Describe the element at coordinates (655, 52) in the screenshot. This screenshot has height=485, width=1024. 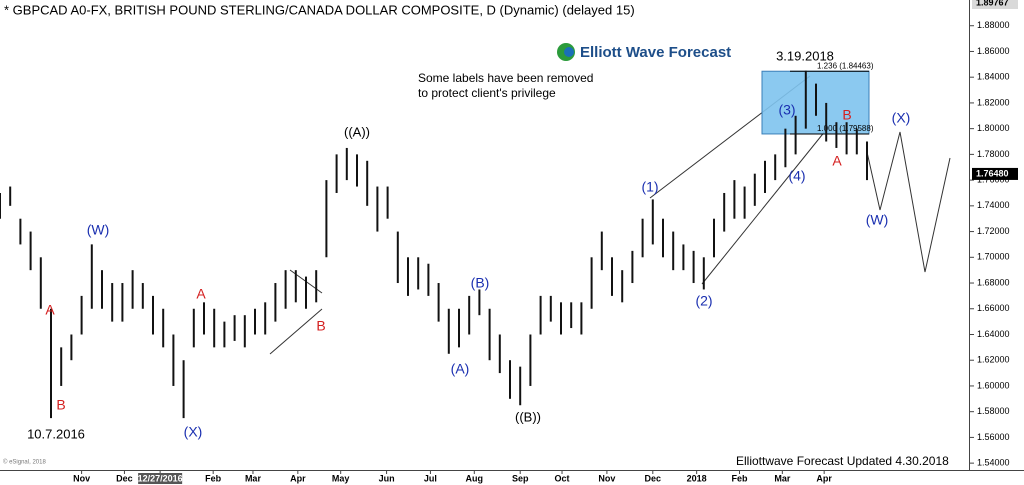
I see `logo-text: Elliott Wave Forecast` at that location.